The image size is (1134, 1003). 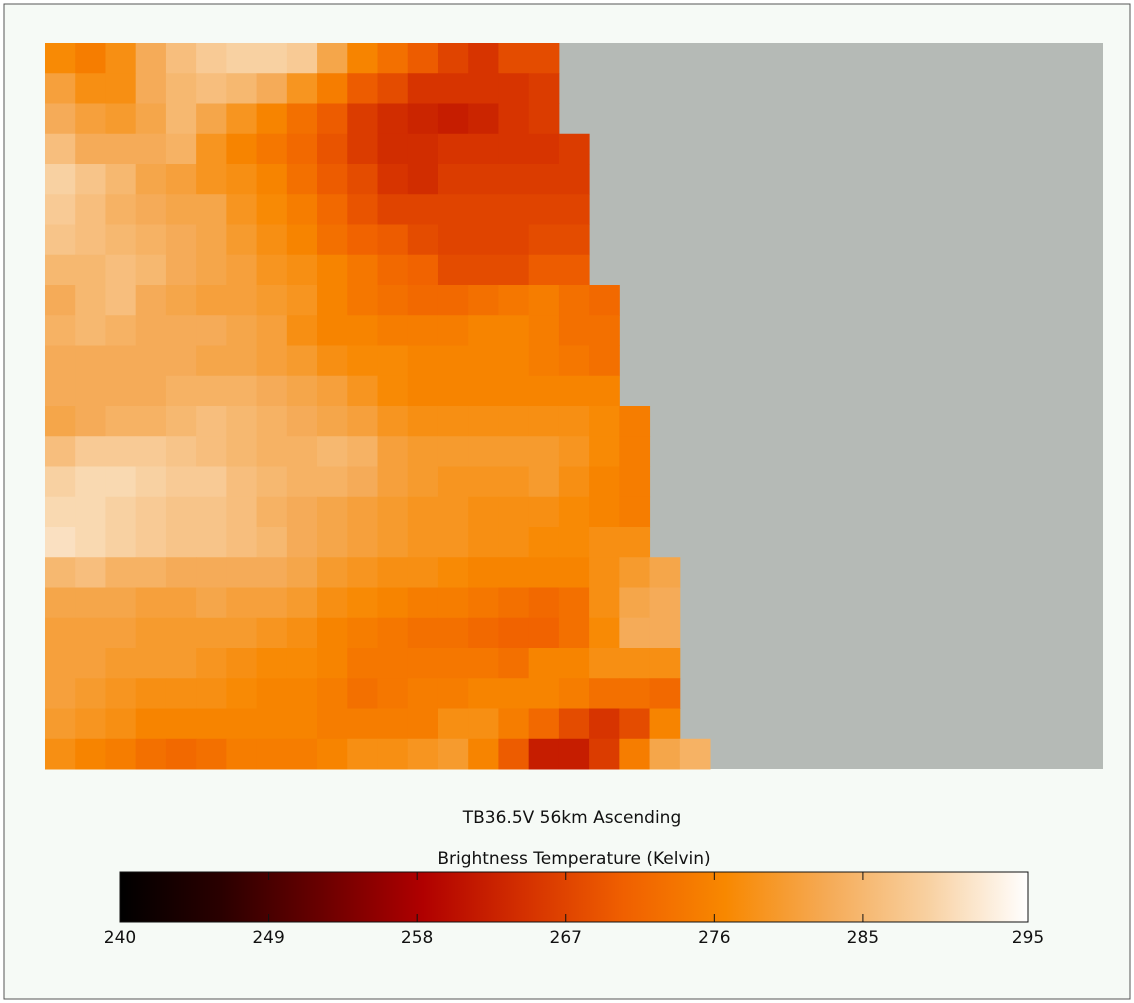 What do you see at coordinates (268, 938) in the screenshot?
I see `colorbar-tick-label: 249` at bounding box center [268, 938].